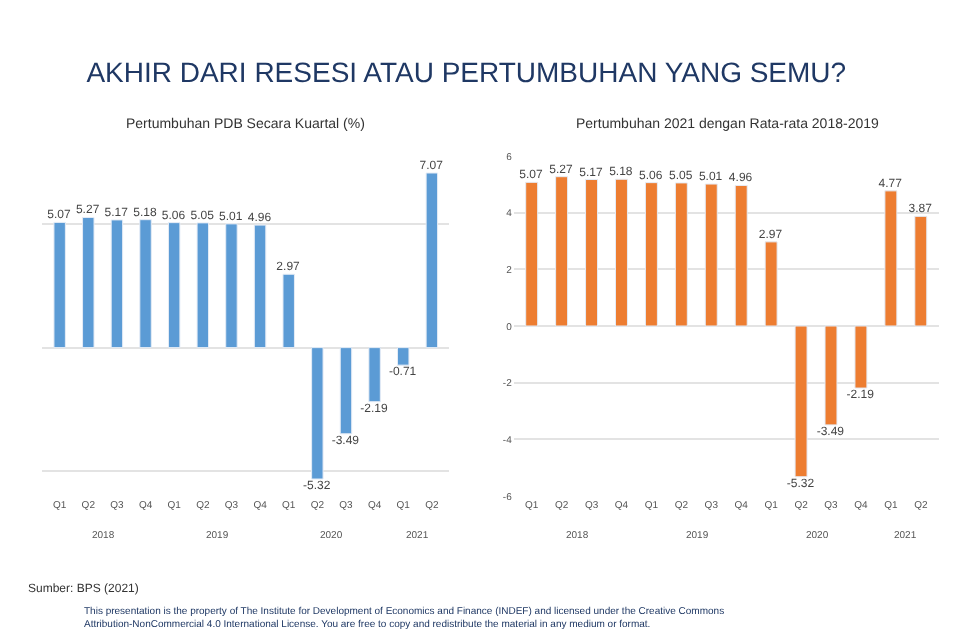 The image size is (960, 640). What do you see at coordinates (466, 71) in the screenshot?
I see `text: AKHIR DARI RESESI ATAU PERTUMBUHAN YANG SEMU?` at bounding box center [466, 71].